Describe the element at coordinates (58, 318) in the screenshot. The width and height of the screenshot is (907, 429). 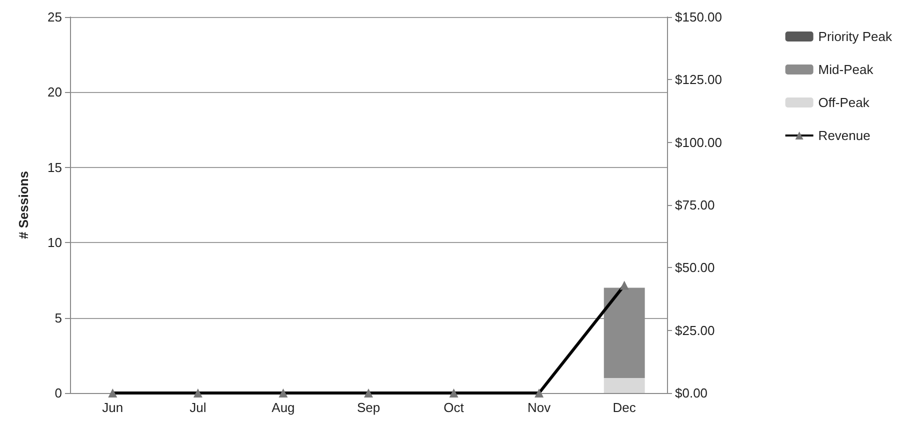
I see `y-tick-label: 5` at that location.